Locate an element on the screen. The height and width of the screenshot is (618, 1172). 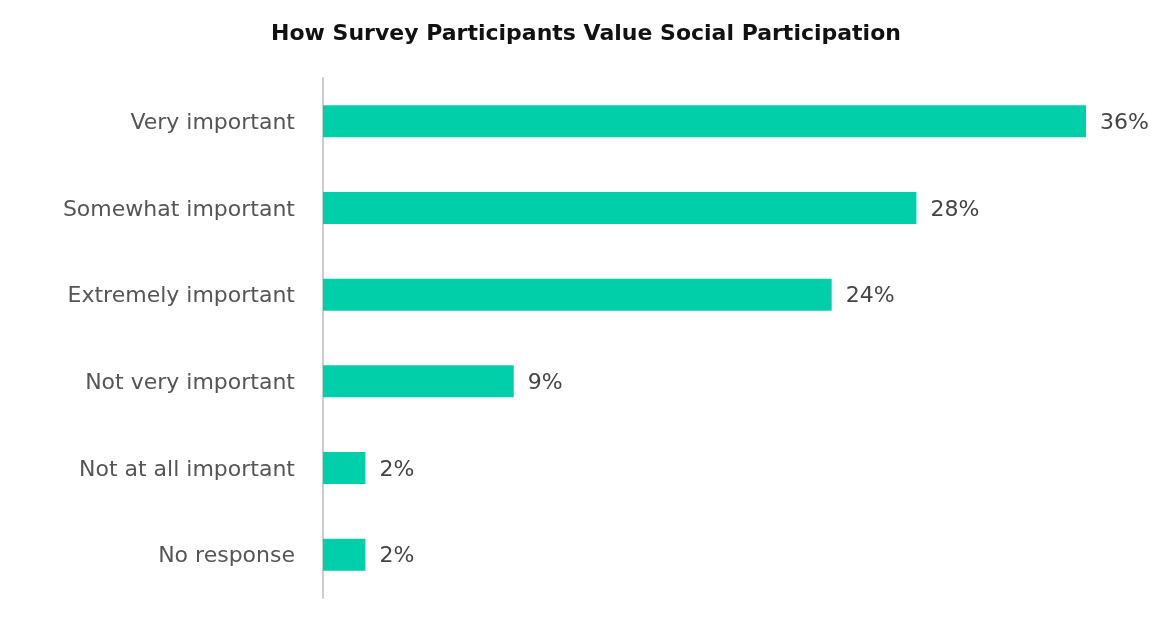
data-label: 9% is located at coordinates (545, 381).